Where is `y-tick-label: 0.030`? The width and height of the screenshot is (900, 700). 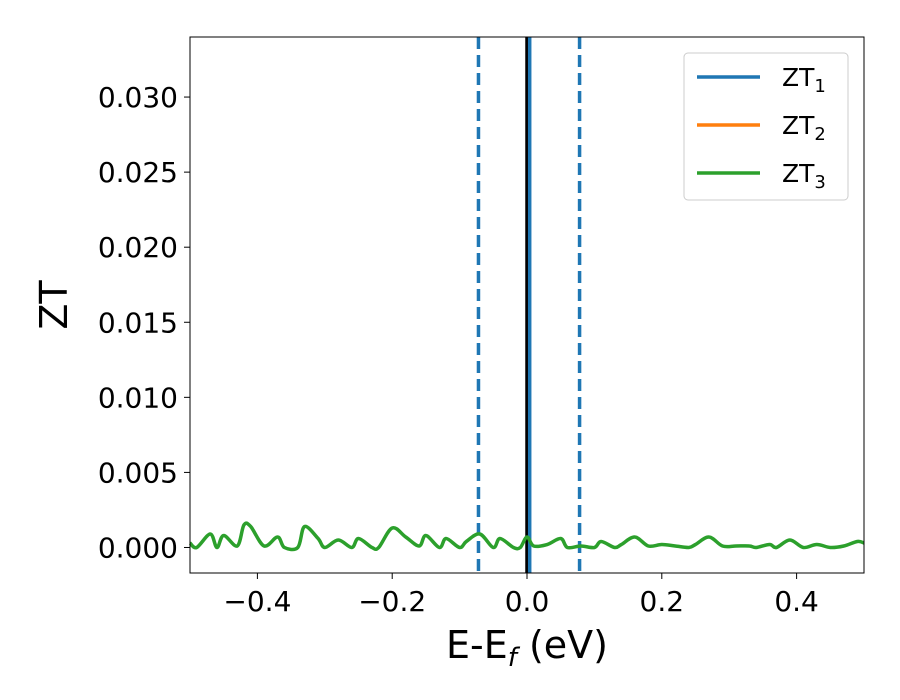 y-tick-label: 0.030 is located at coordinates (138, 97).